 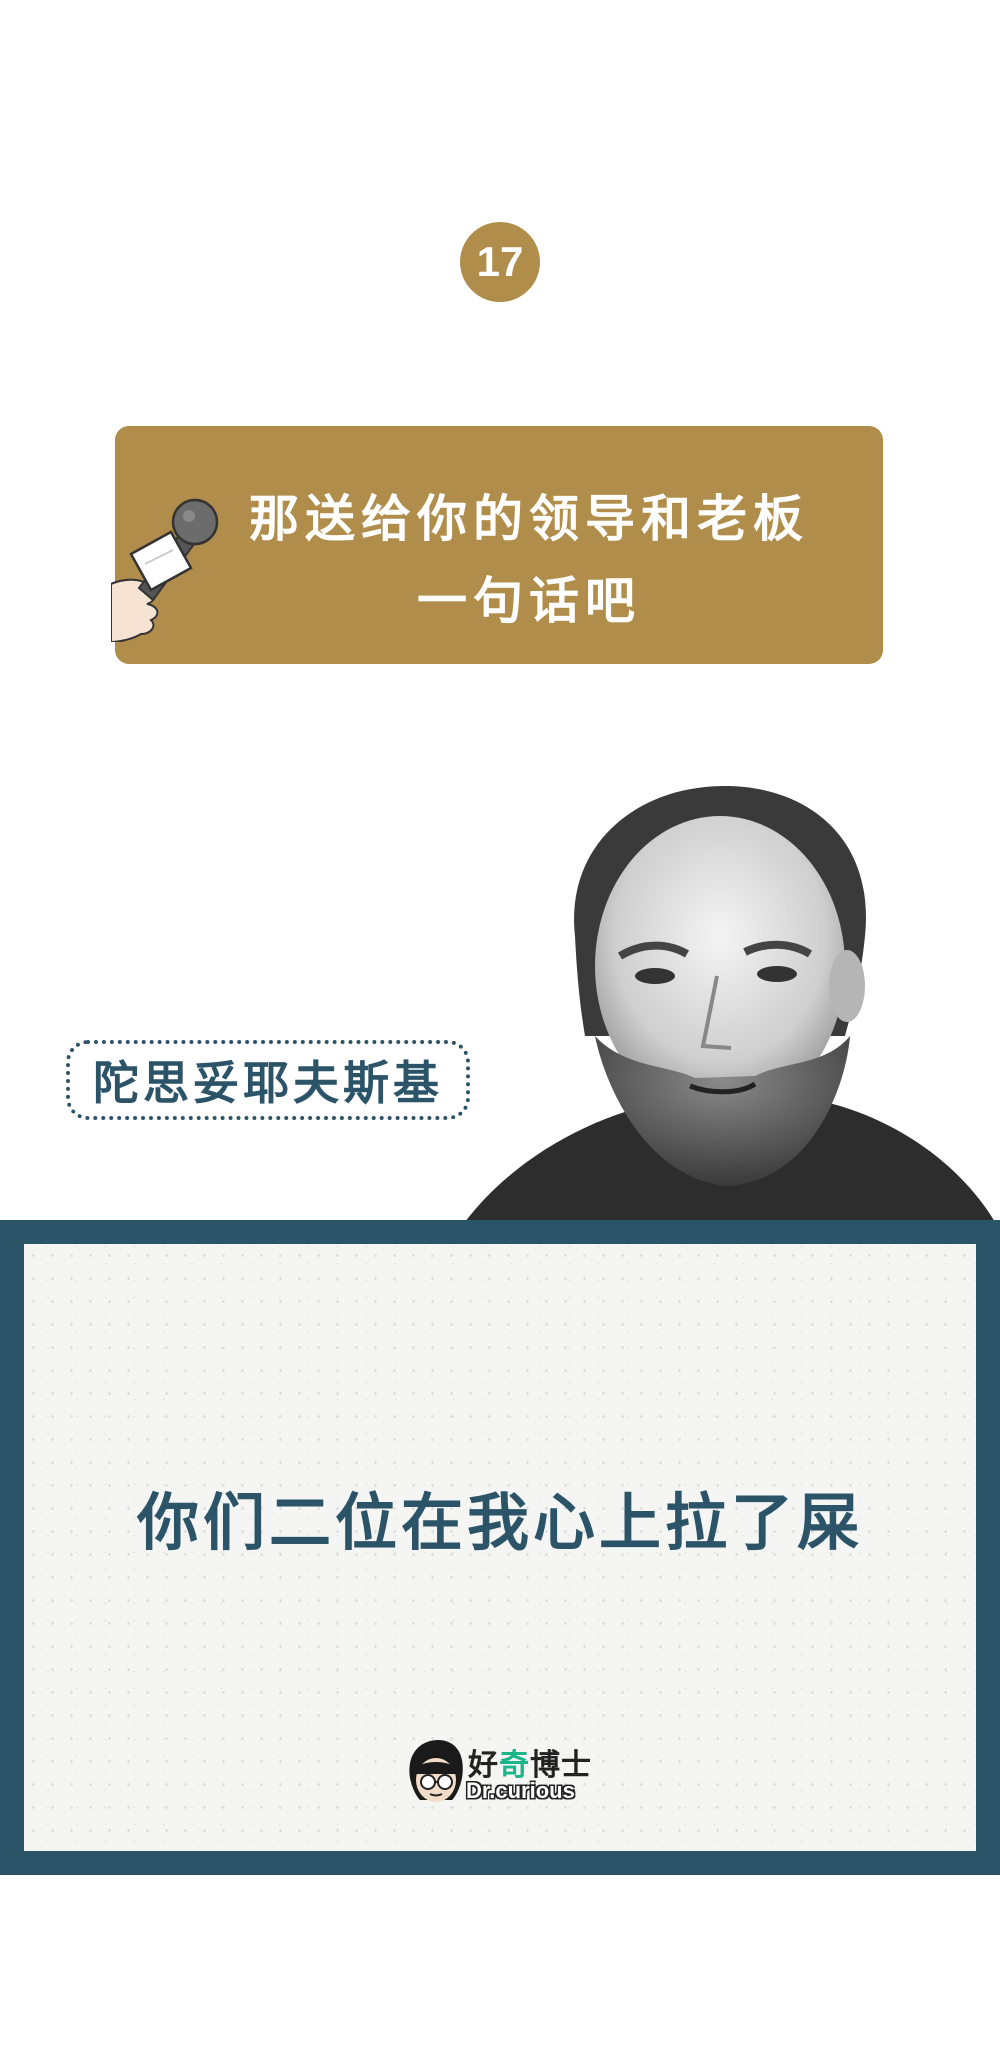 What do you see at coordinates (165, 570) in the screenshot?
I see `microphone-icon` at bounding box center [165, 570].